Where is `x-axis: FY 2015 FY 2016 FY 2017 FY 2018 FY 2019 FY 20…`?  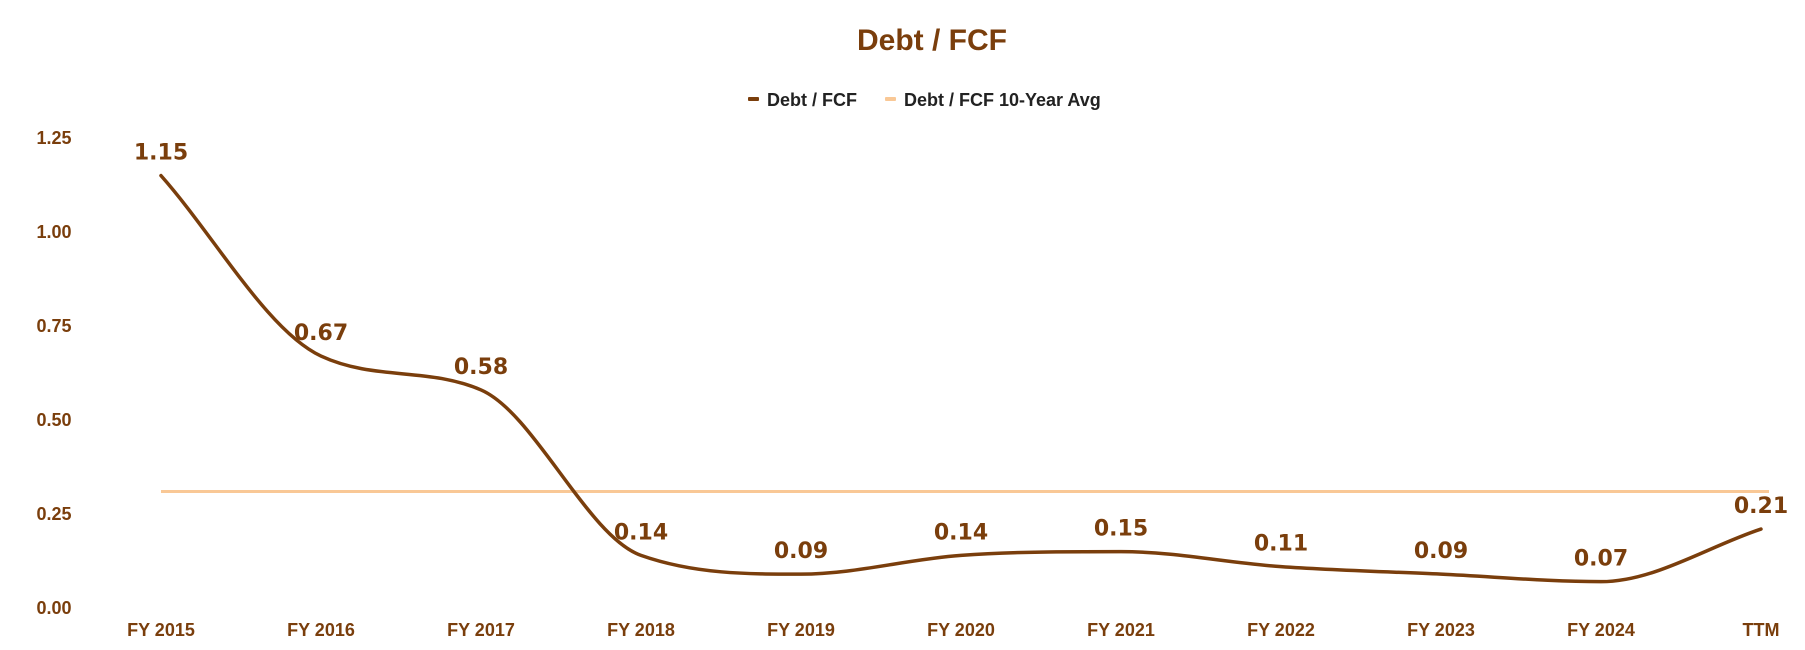
x-axis: FY 2015 FY 2016 FY 2017 FY 2018 FY 2019 FY 20… is located at coordinates (953, 630).